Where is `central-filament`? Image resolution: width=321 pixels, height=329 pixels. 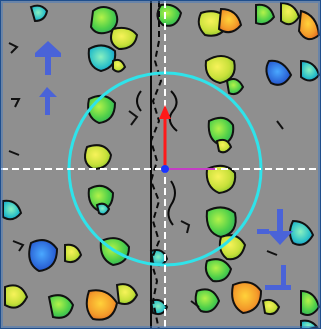
central-filament is located at coordinates (157, 164).